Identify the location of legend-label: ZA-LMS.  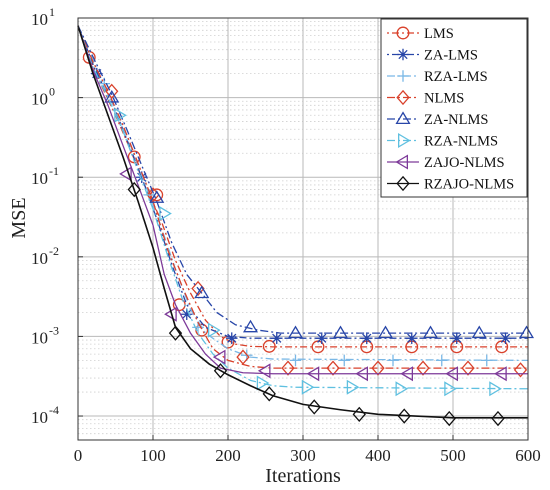
(451, 56).